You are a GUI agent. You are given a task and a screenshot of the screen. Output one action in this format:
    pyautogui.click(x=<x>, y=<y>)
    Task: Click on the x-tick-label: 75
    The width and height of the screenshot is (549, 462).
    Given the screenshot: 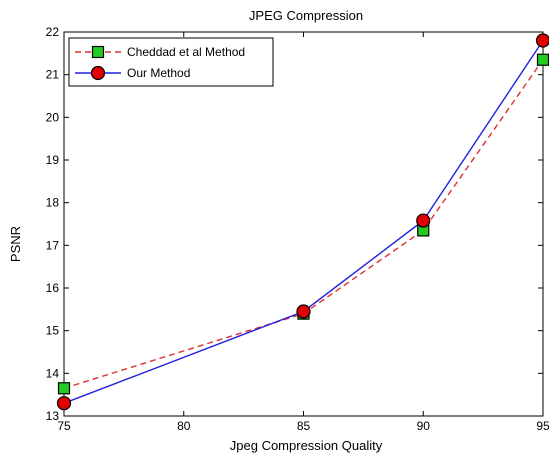 What is the action you would take?
    pyautogui.click(x=64, y=426)
    